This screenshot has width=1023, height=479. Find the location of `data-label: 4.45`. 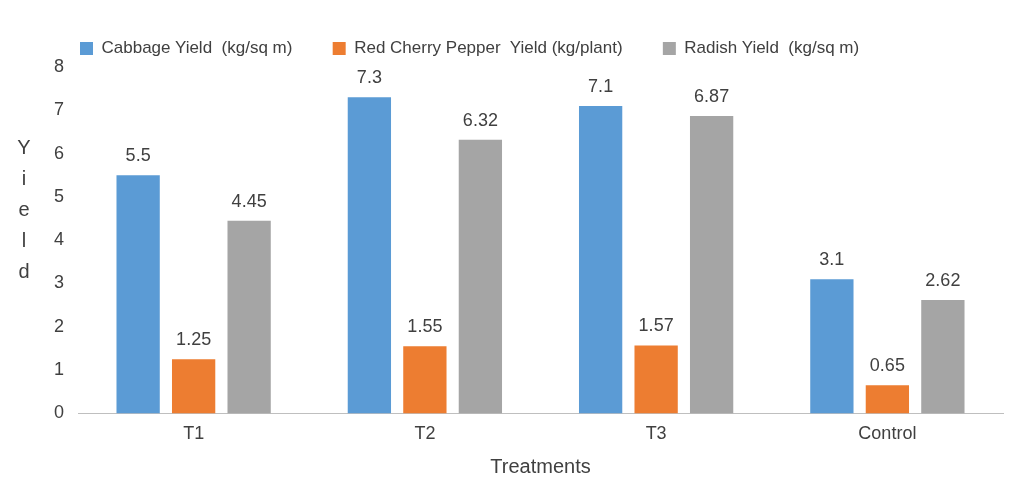

data-label: 4.45 is located at coordinates (249, 200).